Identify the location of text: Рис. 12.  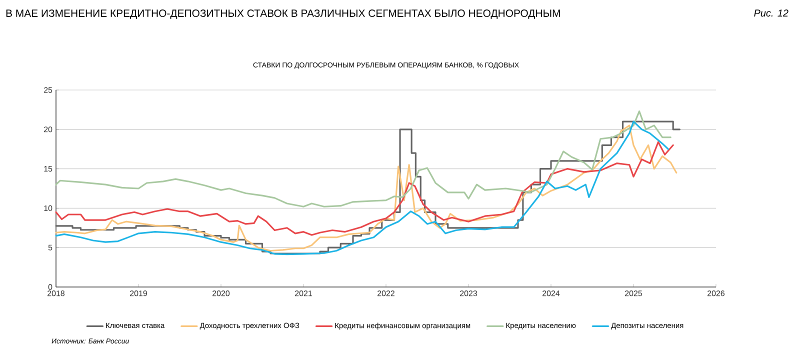
(771, 13).